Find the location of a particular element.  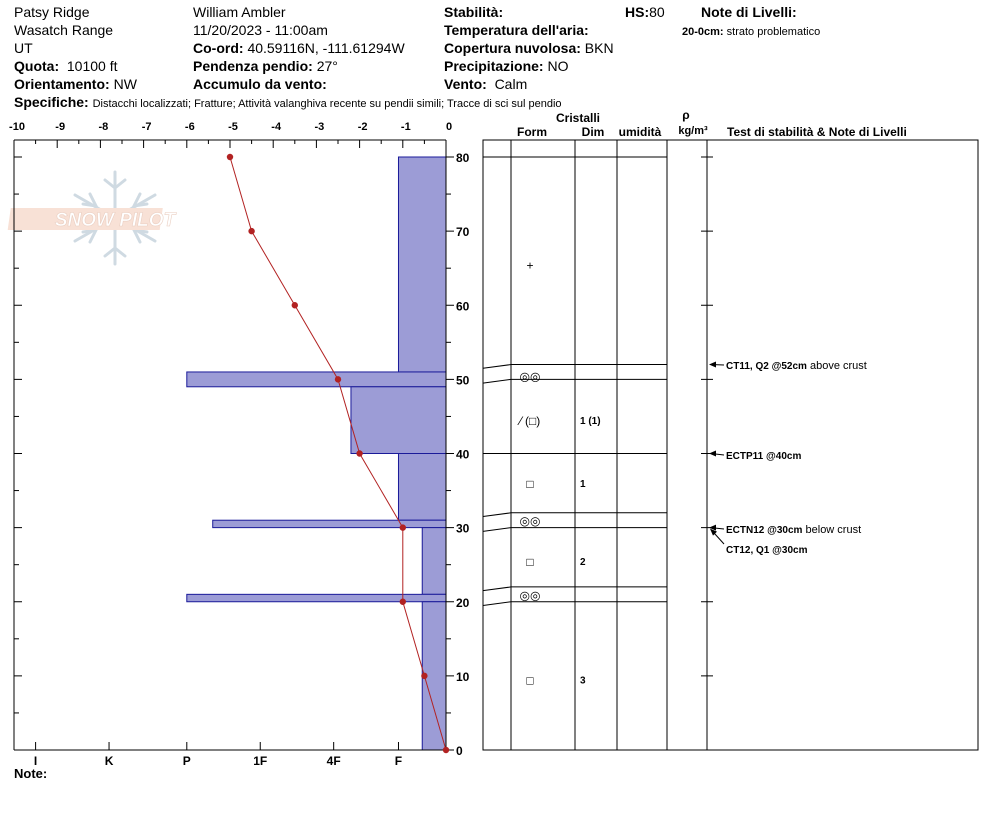

height-tick-label: 20 is located at coordinates (463, 603).